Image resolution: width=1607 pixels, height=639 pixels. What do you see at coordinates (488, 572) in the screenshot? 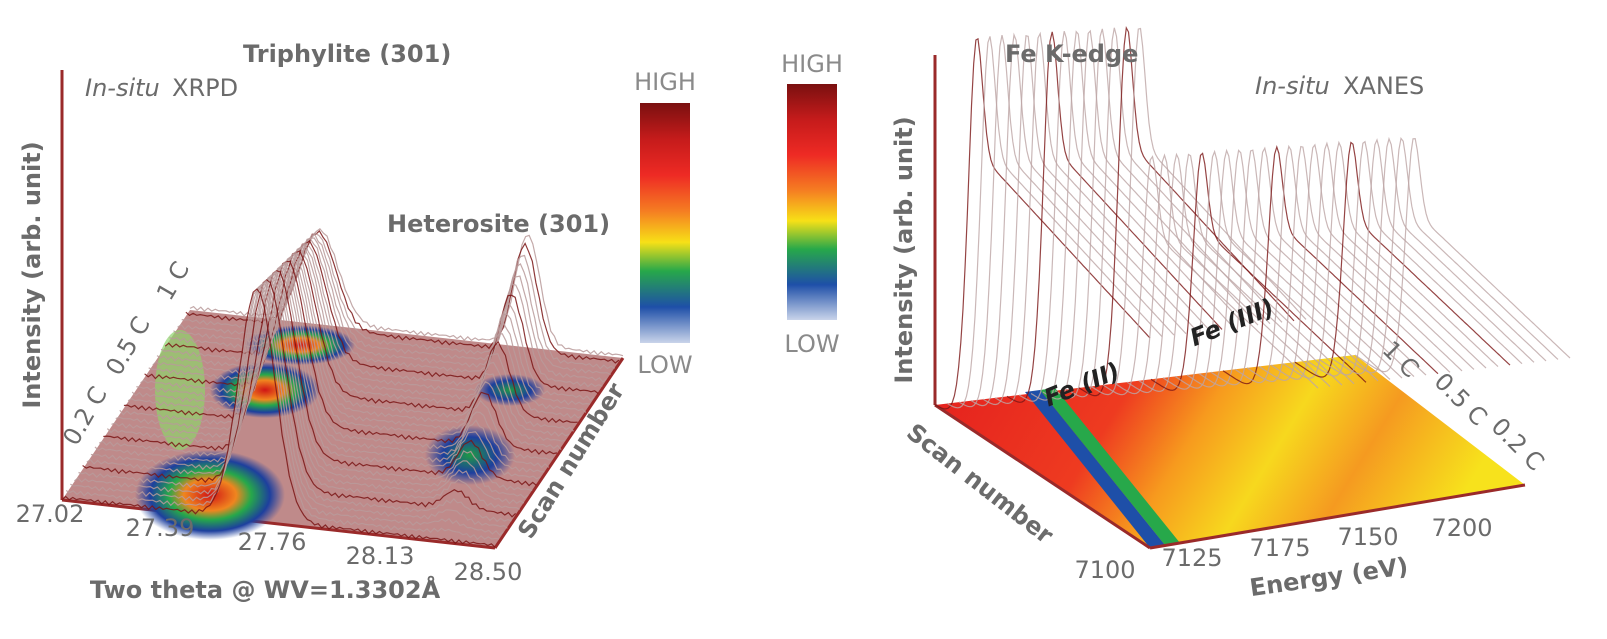
I see `x-tick-label: 28.50` at bounding box center [488, 572].